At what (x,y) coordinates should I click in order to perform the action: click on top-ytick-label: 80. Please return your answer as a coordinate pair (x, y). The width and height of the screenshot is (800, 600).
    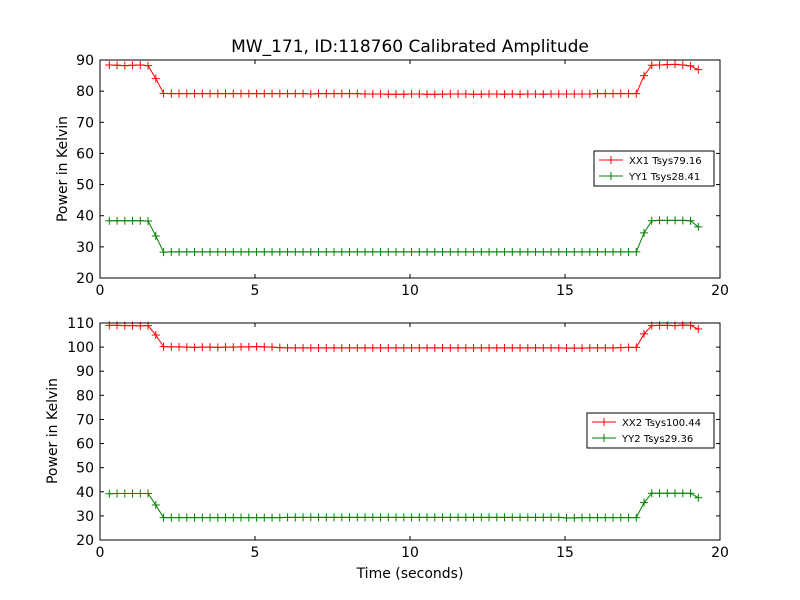
    Looking at the image, I should click on (85, 92).